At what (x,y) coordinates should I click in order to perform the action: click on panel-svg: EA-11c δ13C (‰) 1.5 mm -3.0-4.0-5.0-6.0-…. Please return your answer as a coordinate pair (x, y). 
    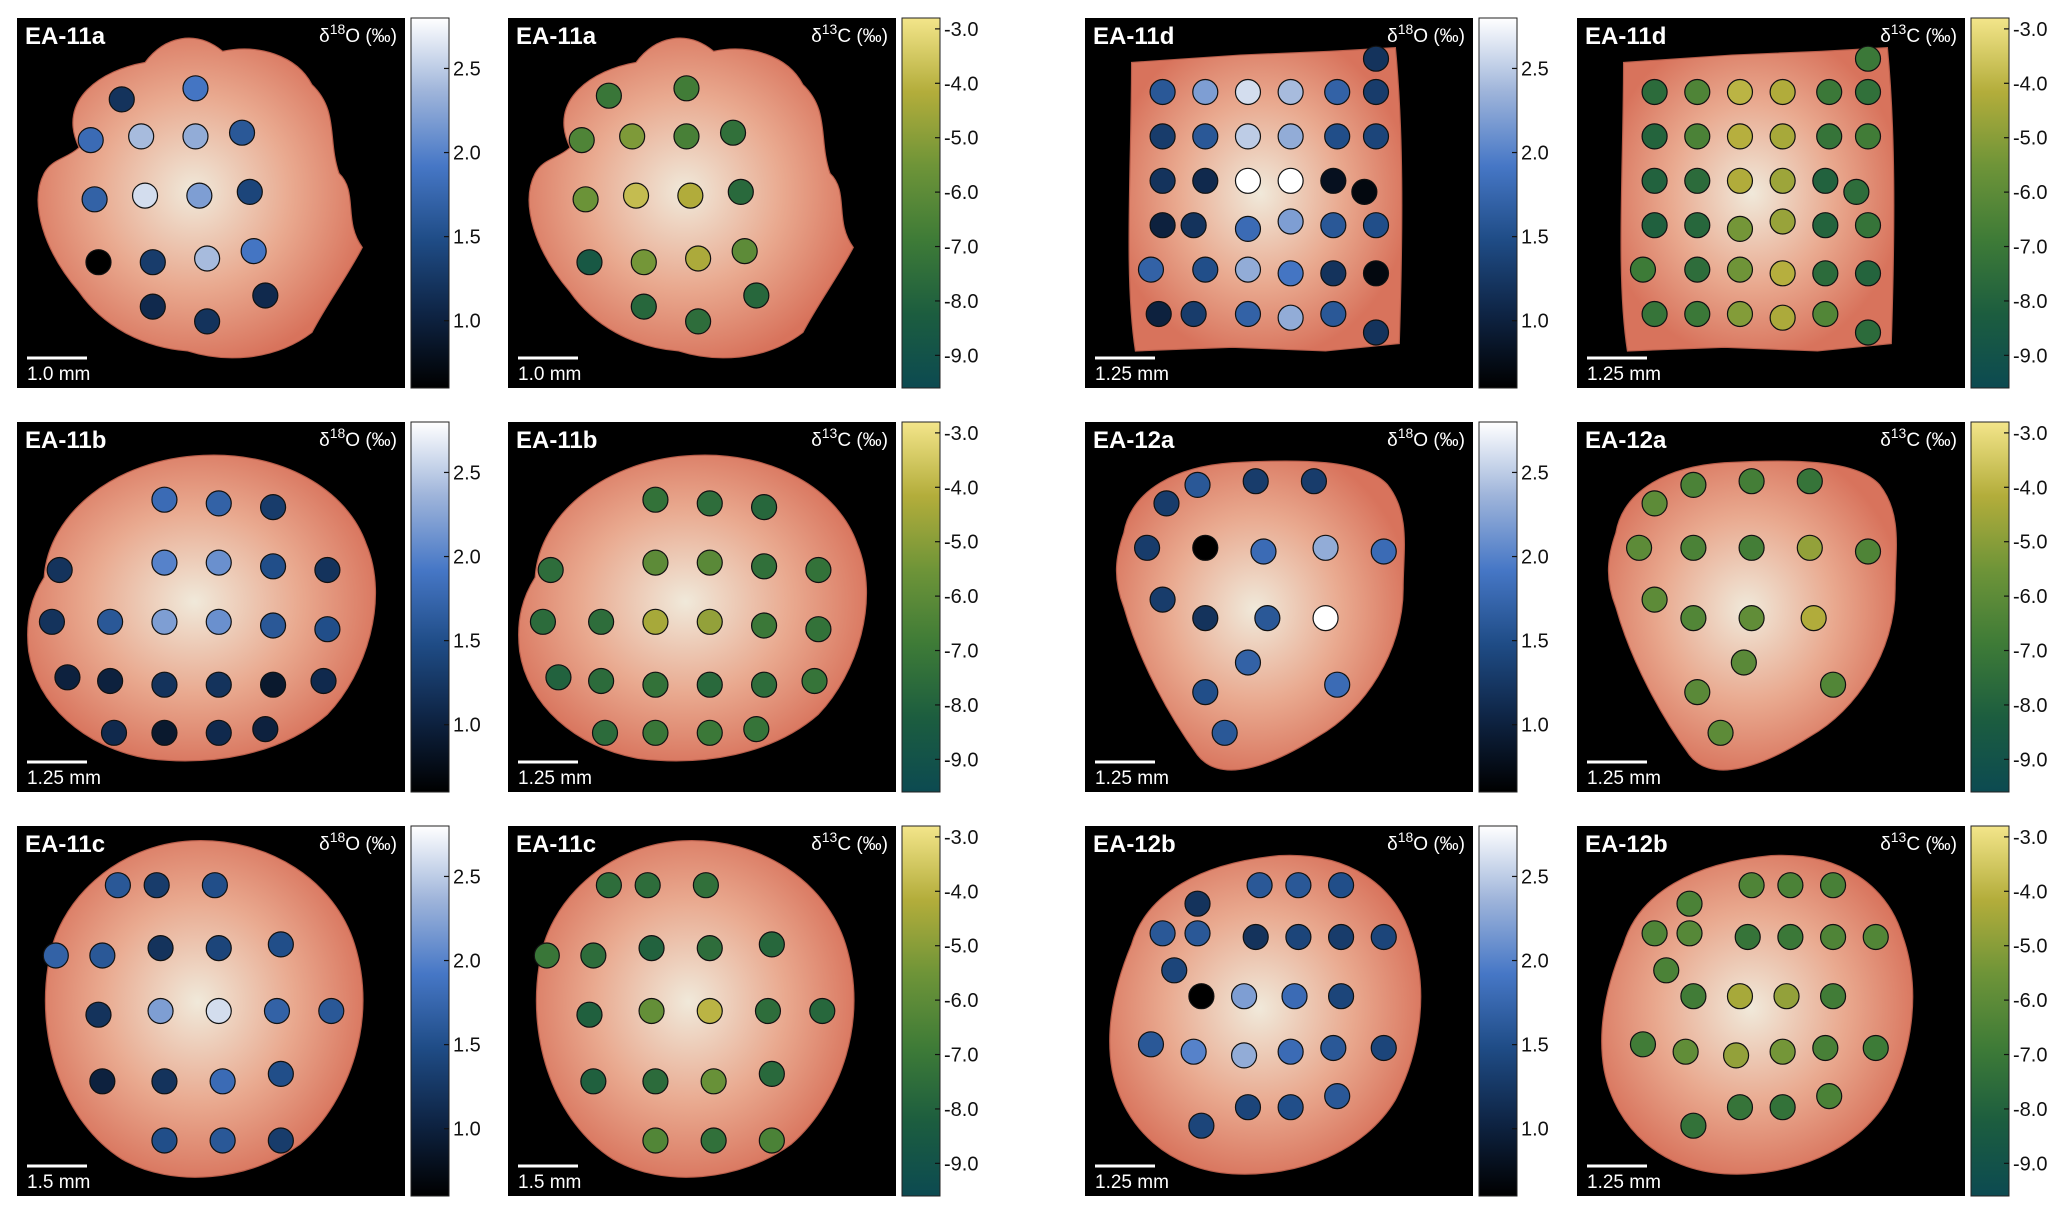
    Looking at the image, I should click on (743, 1011).